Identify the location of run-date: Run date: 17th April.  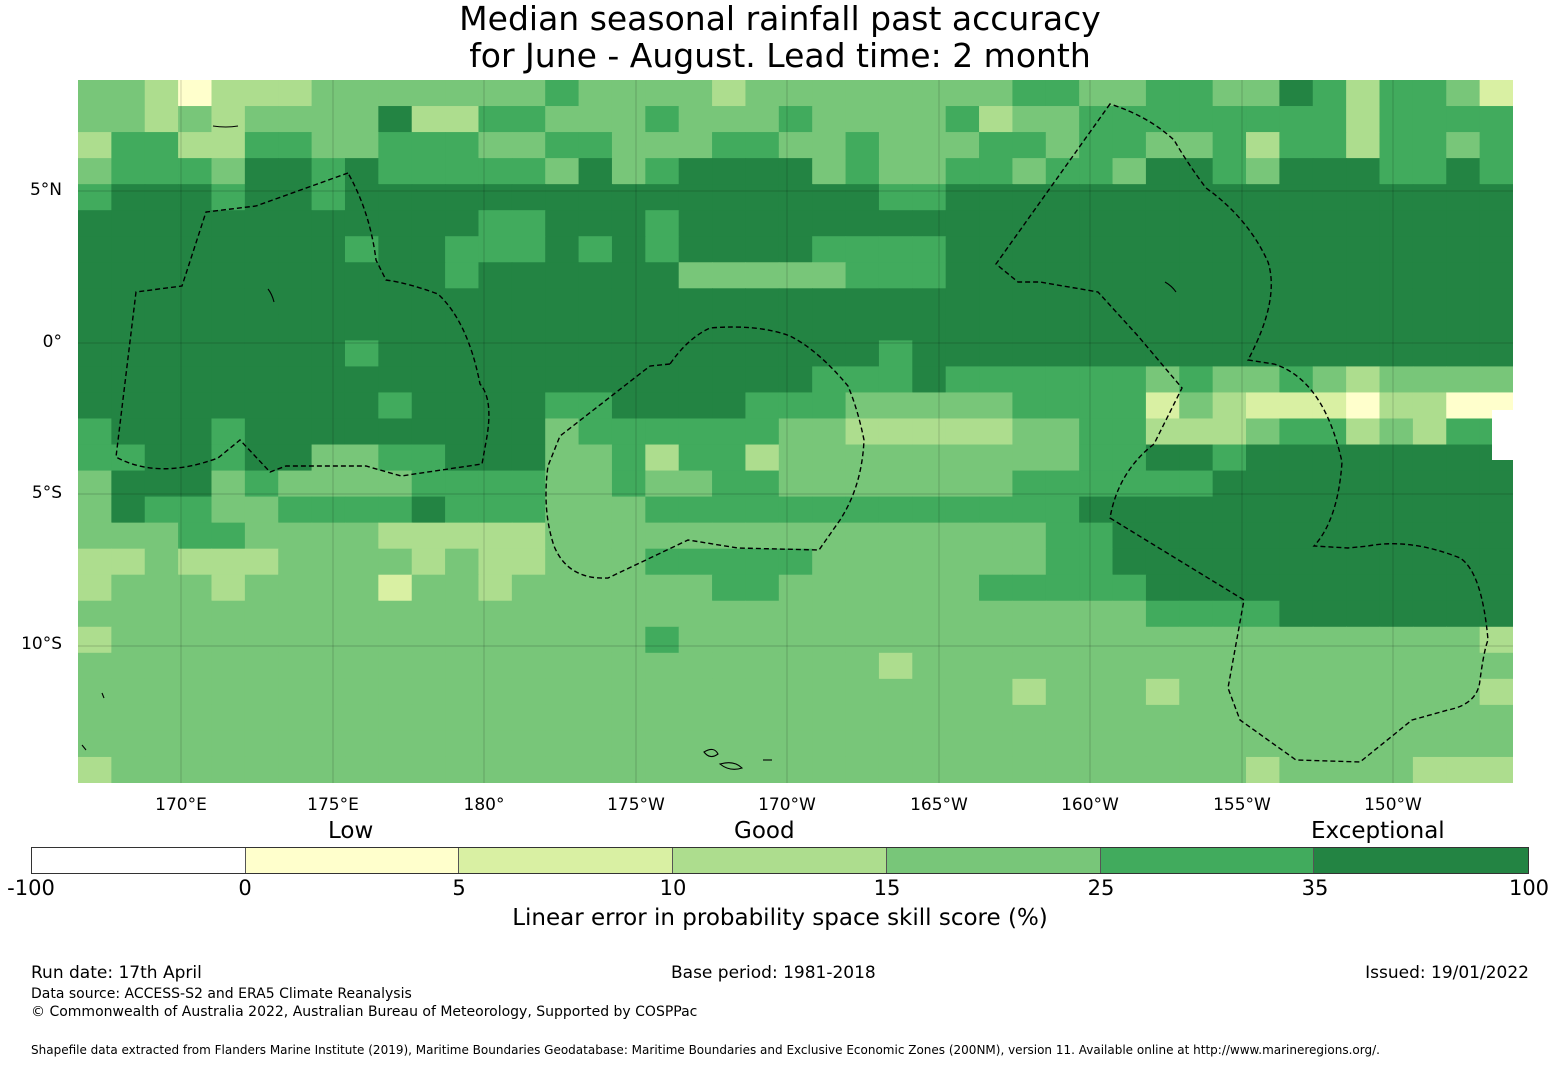
(116, 973).